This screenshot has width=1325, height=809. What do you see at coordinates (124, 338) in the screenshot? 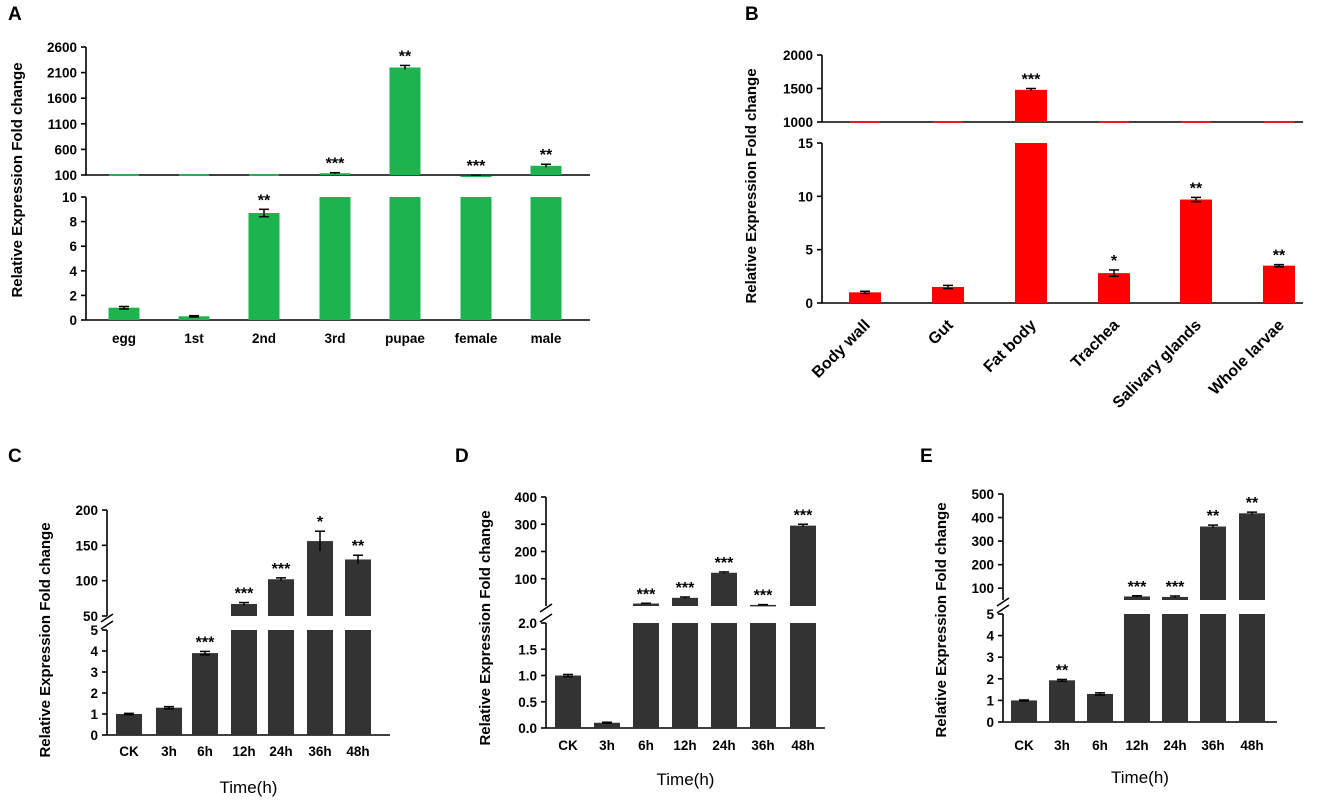
I see `x-tick-label: egg` at bounding box center [124, 338].